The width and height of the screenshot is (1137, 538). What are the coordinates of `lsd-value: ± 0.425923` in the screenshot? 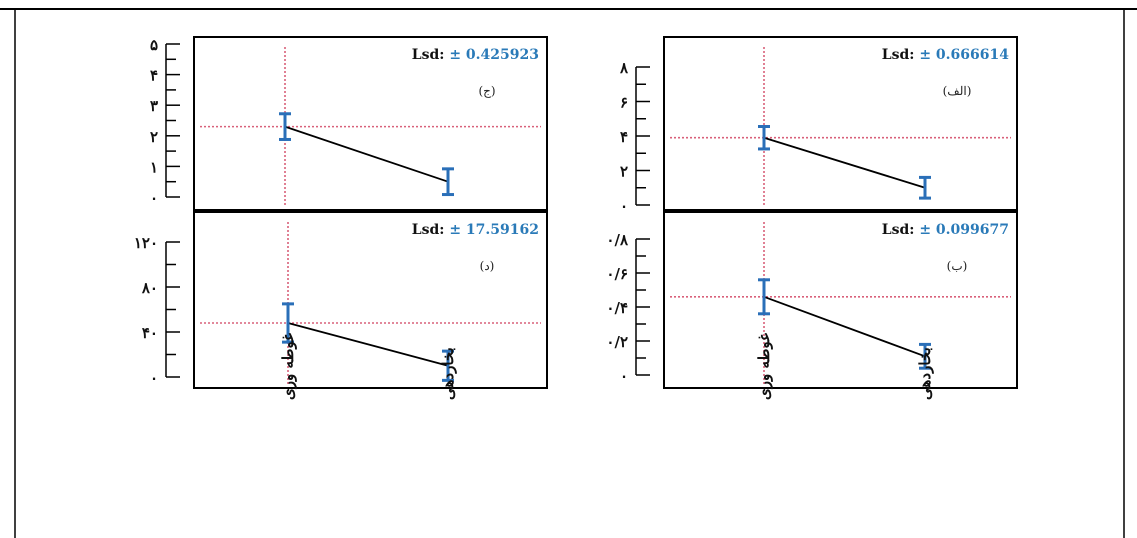 It's located at (494, 55).